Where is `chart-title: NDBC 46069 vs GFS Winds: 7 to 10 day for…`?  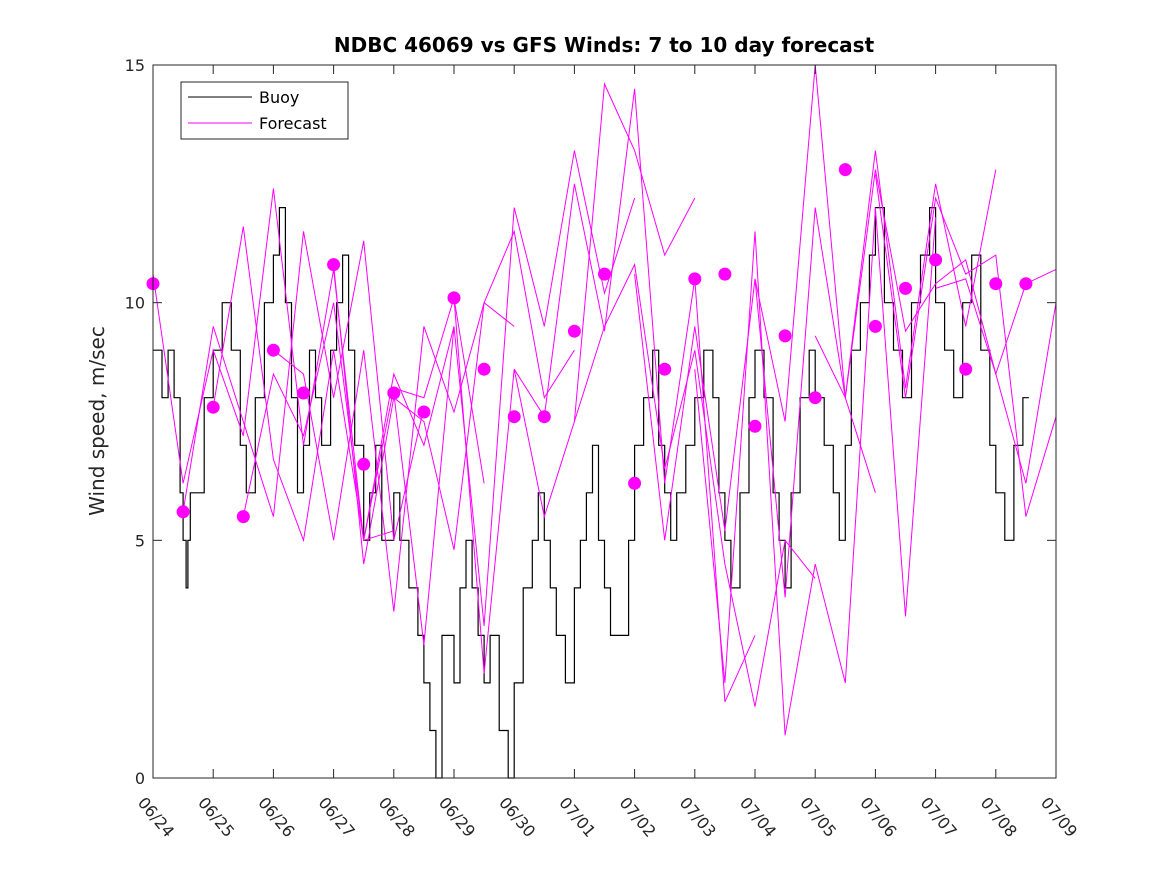 chart-title: NDBC 46069 vs GFS Winds: 7 to 10 day for… is located at coordinates (604, 45).